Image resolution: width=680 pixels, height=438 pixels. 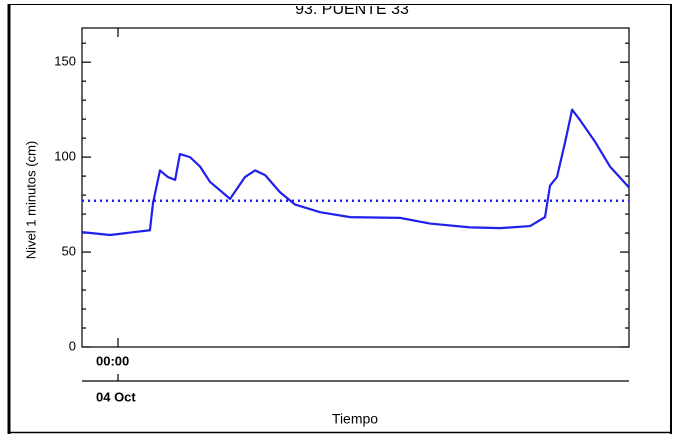 What do you see at coordinates (355, 419) in the screenshot?
I see `x-axis-label: Tiempo` at bounding box center [355, 419].